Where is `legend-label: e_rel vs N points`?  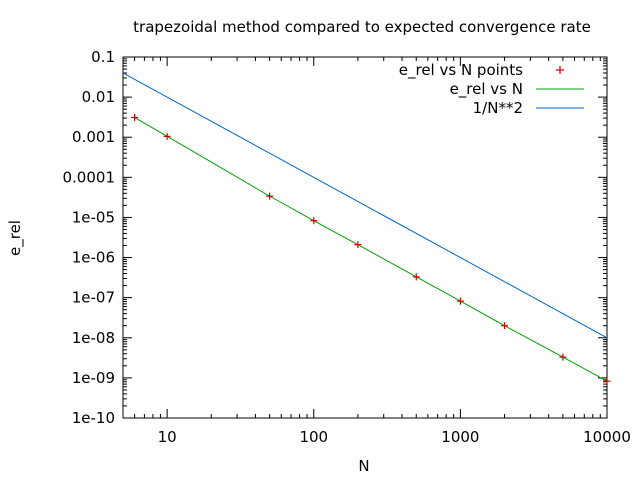 legend-label: e_rel vs N points is located at coordinates (461, 70).